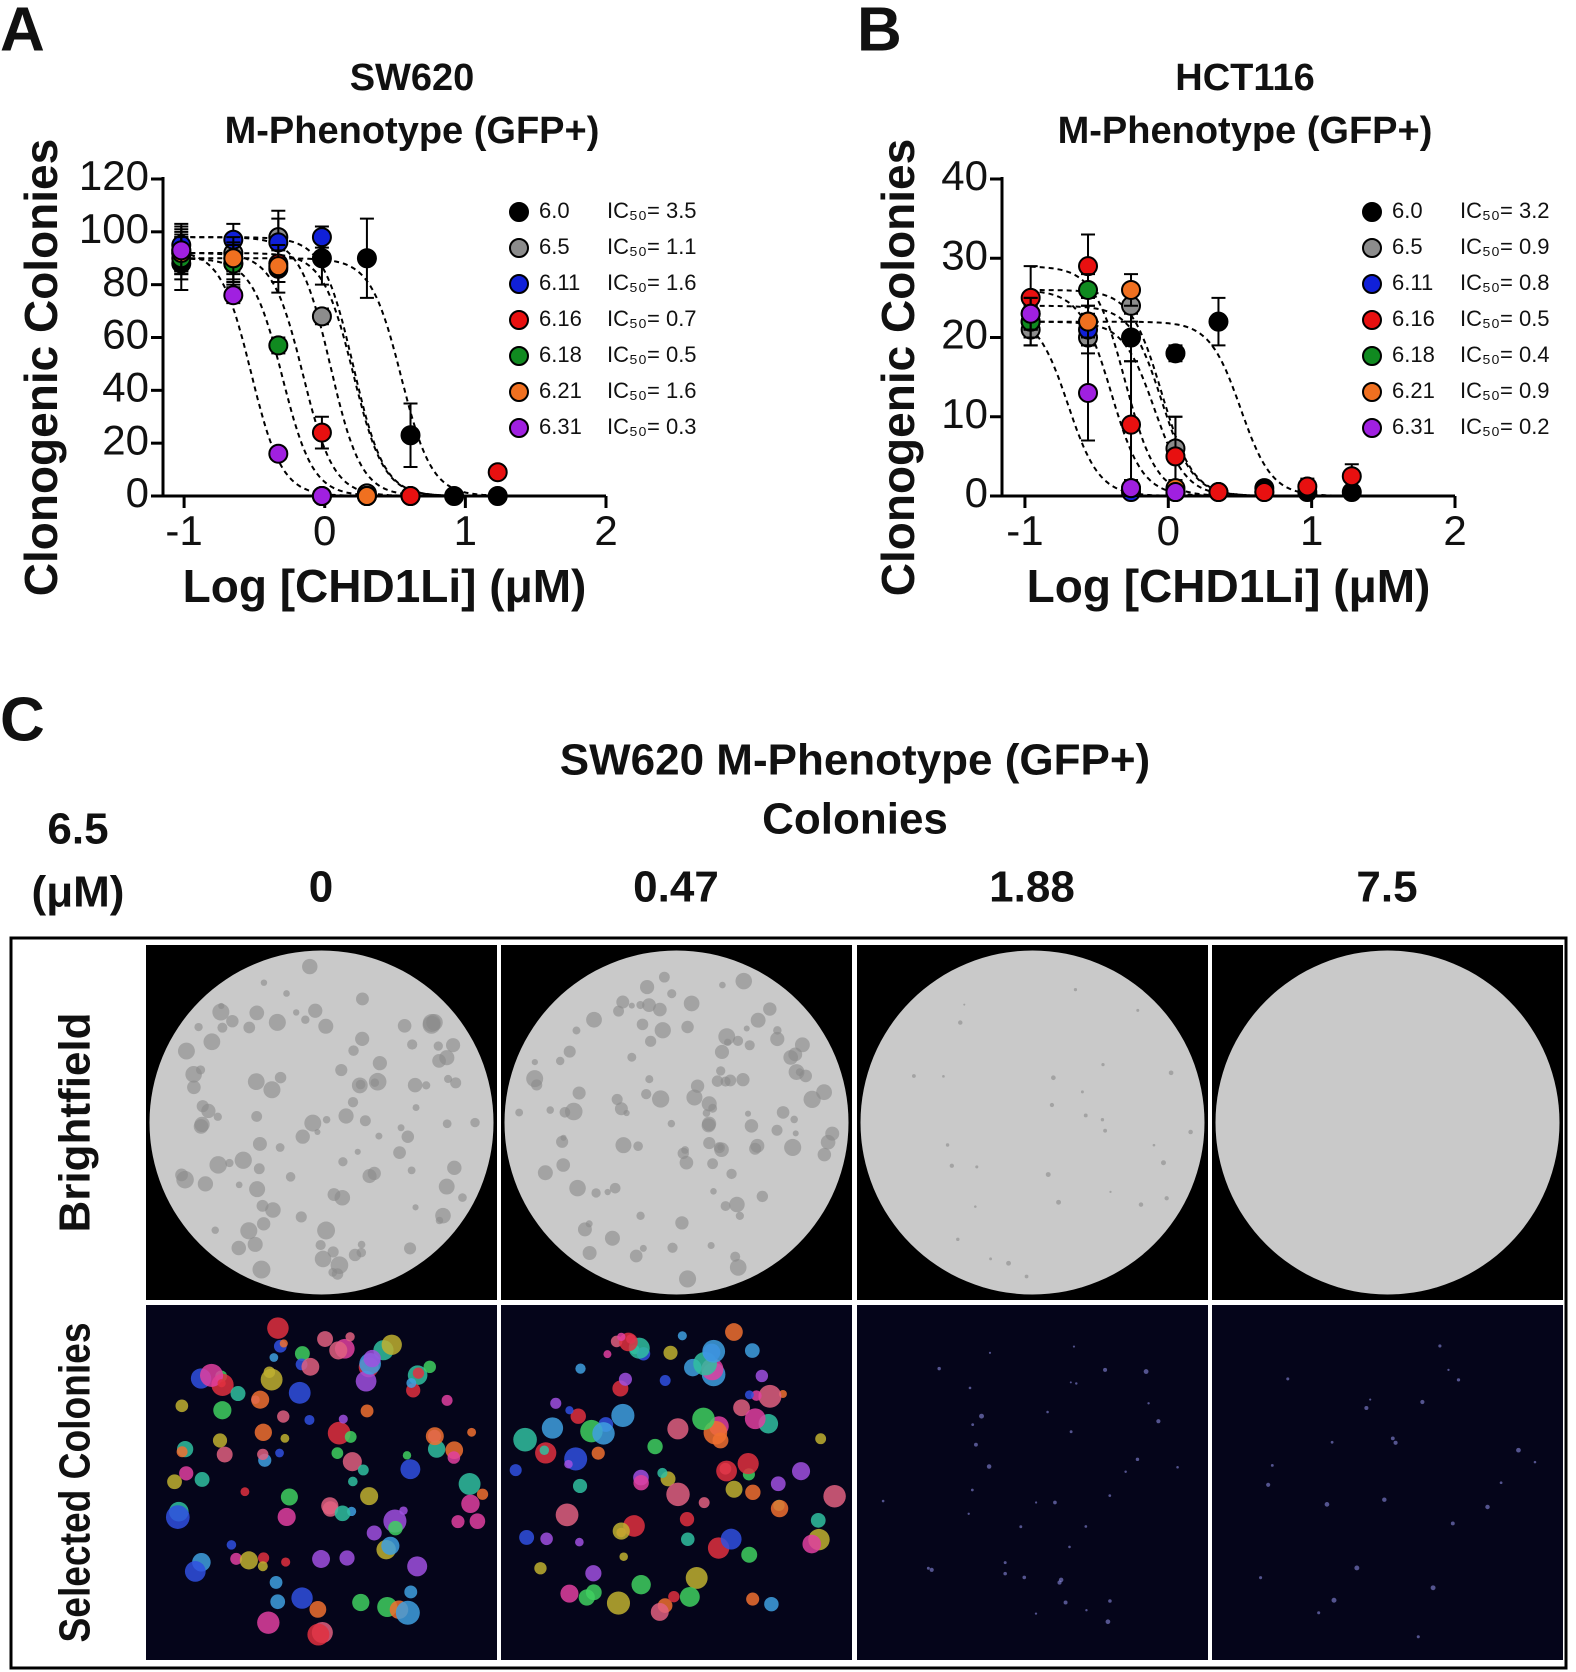 This screenshot has width=1576, height=1672. Describe the element at coordinates (605, 530) in the screenshot. I see `x-tick-label: 2` at that location.